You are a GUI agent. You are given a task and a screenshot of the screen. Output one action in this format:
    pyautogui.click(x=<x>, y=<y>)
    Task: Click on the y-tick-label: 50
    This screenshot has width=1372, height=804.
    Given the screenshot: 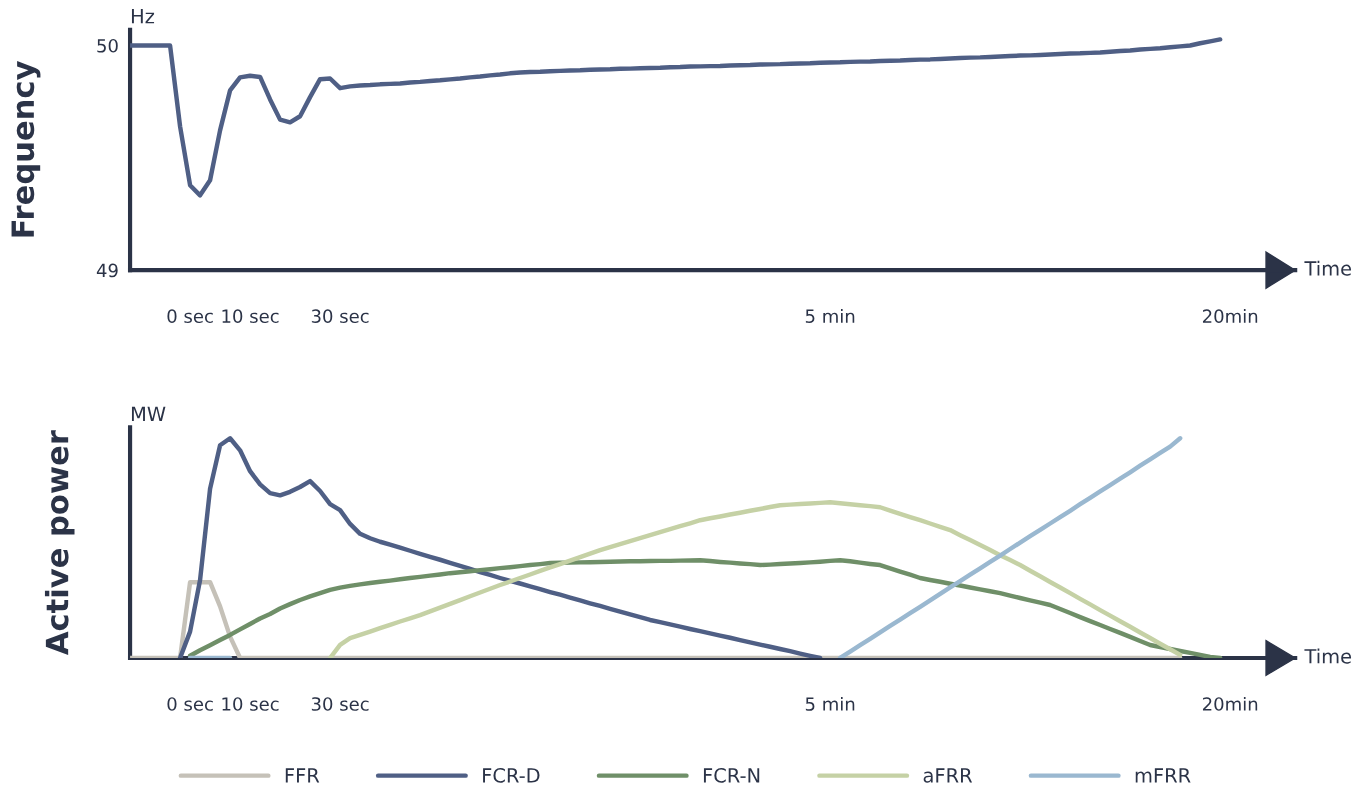 What is the action you would take?
    pyautogui.click(x=107, y=45)
    